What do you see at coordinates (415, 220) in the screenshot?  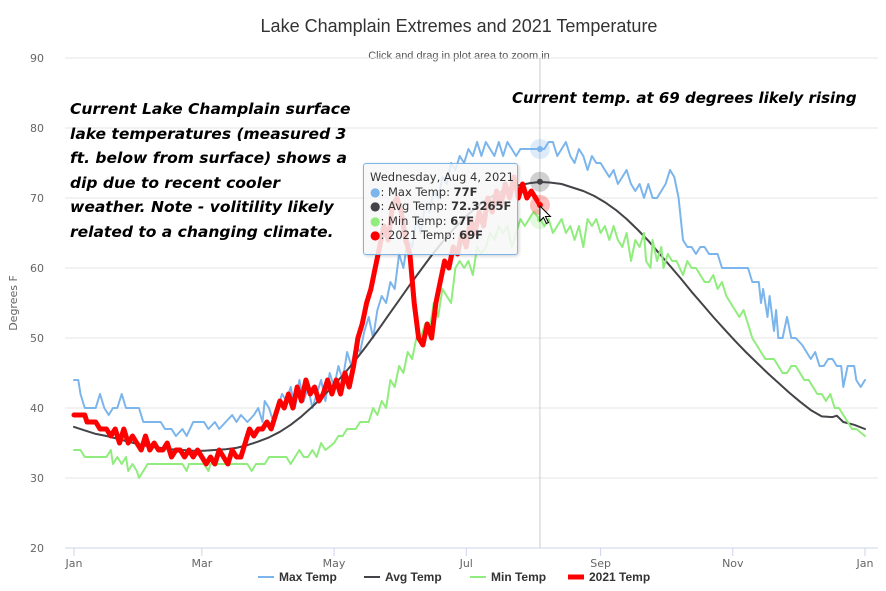 I see `tooltip-label: : Min Temp:` at bounding box center [415, 220].